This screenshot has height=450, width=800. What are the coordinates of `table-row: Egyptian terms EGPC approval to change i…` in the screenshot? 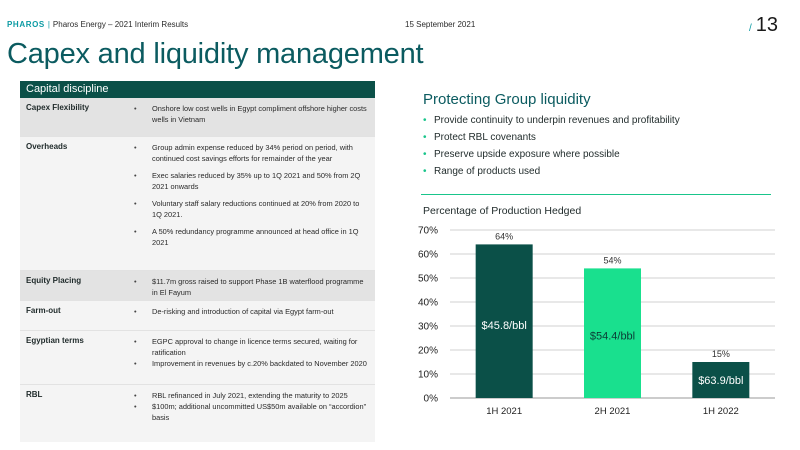 It's located at (197, 358).